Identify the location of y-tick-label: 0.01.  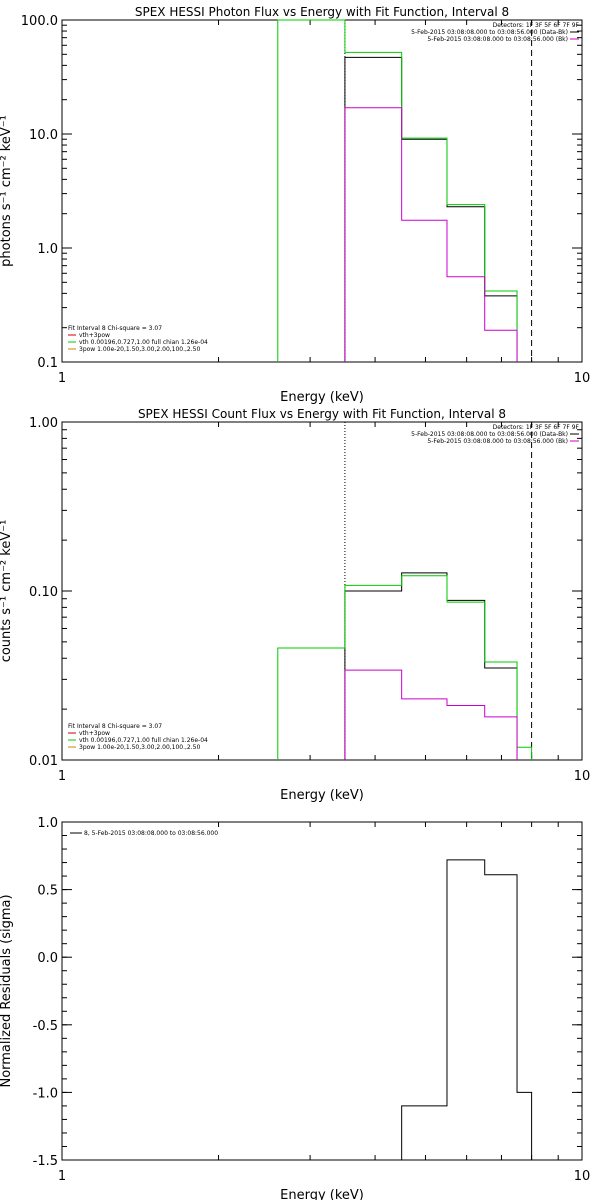
(43, 761).